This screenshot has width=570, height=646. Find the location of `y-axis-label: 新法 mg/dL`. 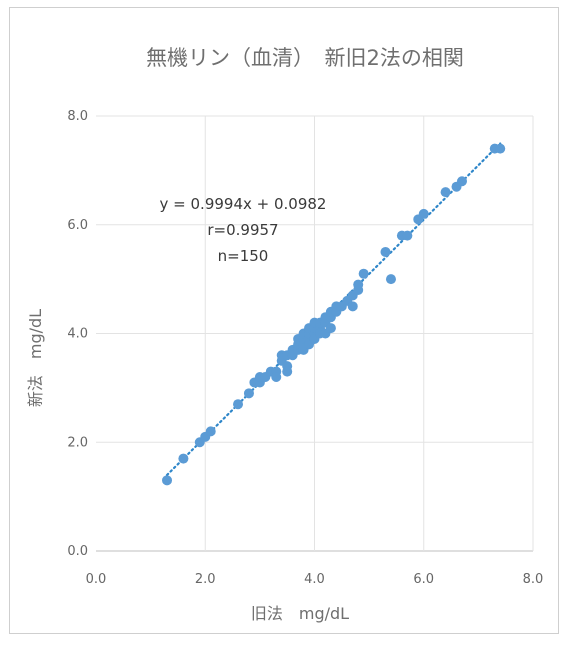

y-axis-label: 新法 mg/dL is located at coordinates (35, 358).